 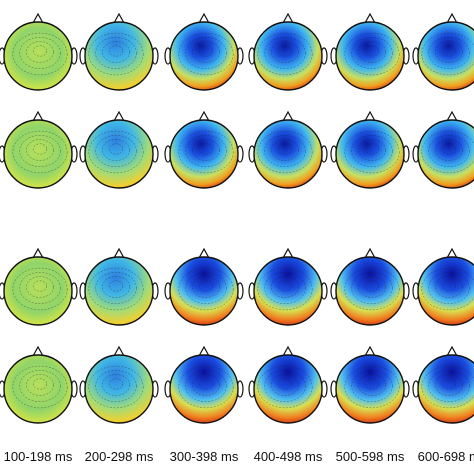 I want to click on time-label: 200-298 ms, so click(x=119, y=456).